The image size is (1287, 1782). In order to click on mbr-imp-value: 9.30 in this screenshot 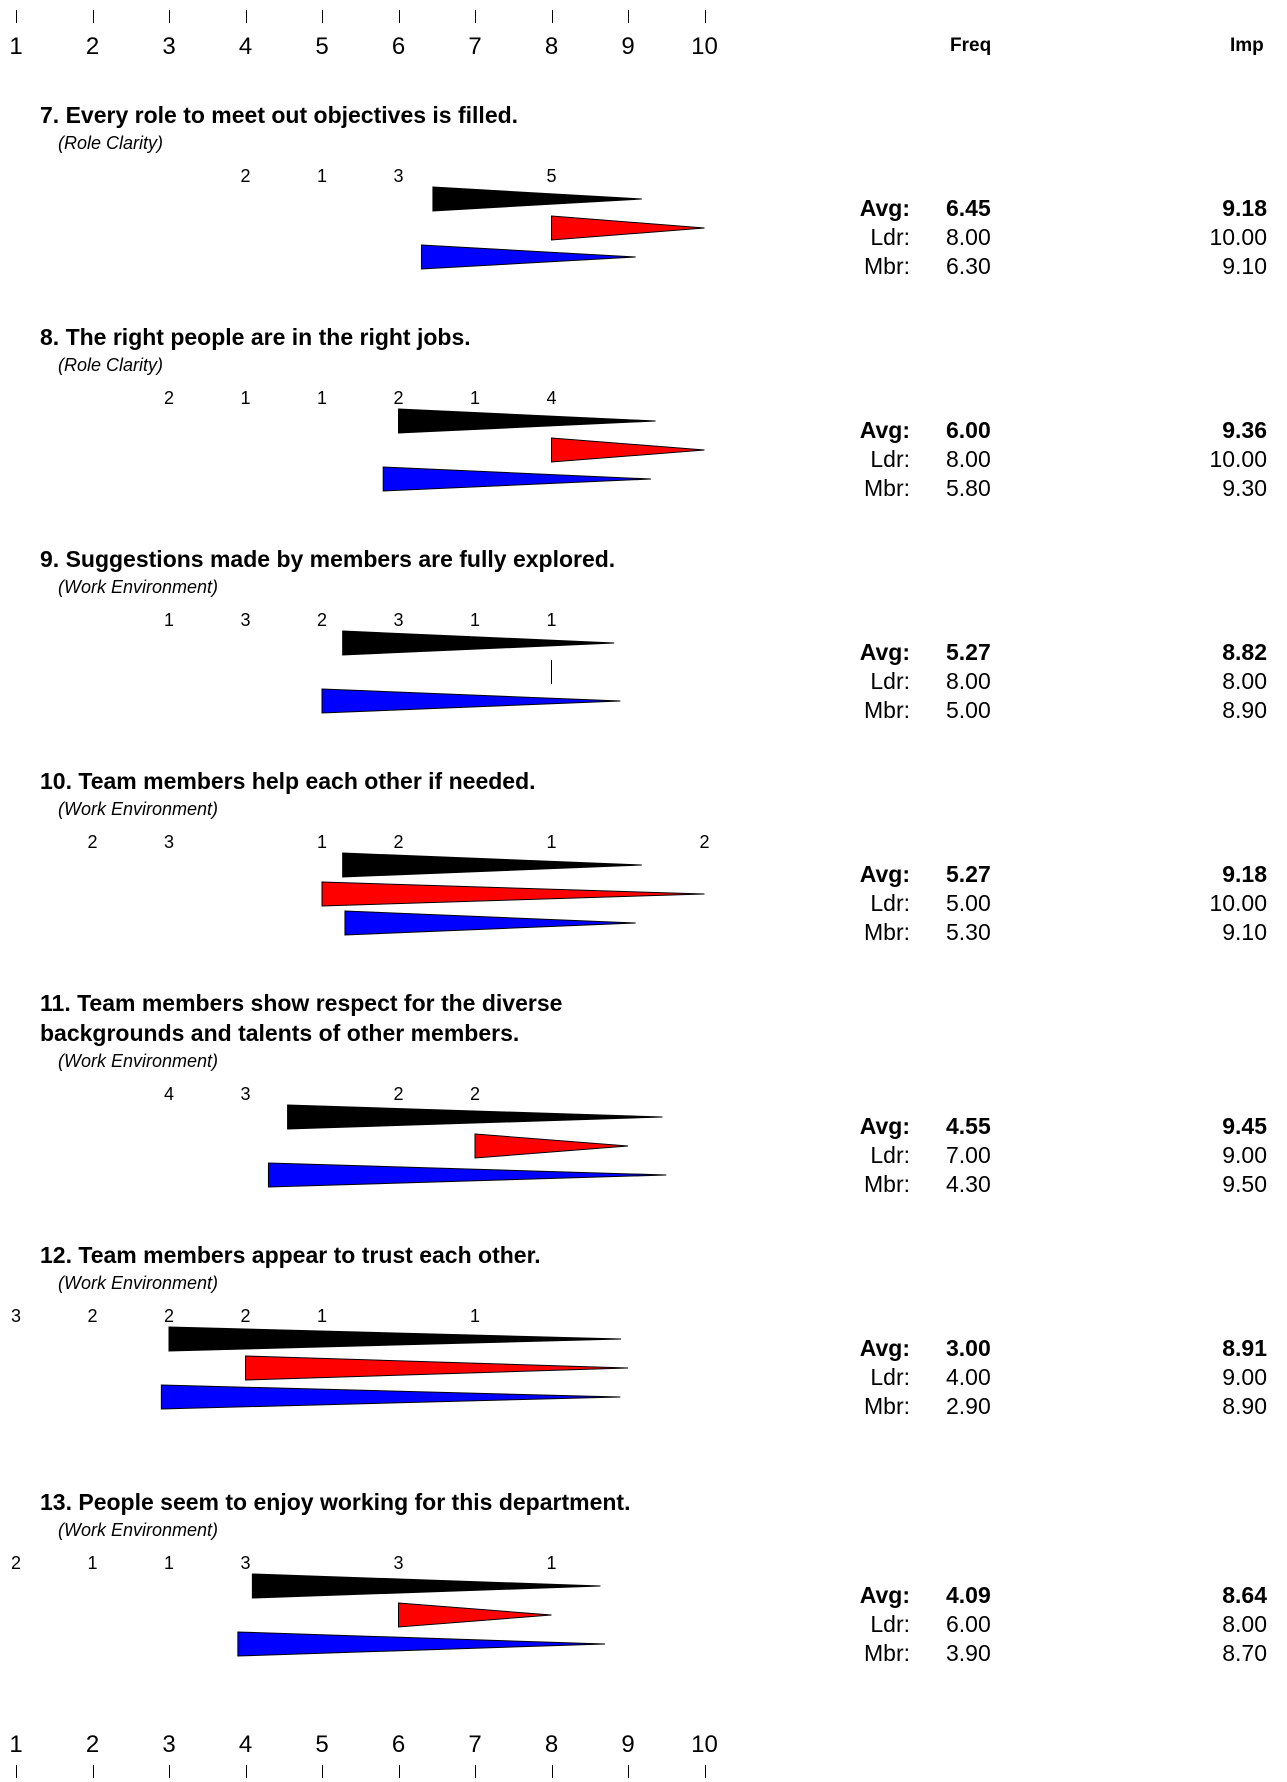, I will do `click(1244, 488)`.